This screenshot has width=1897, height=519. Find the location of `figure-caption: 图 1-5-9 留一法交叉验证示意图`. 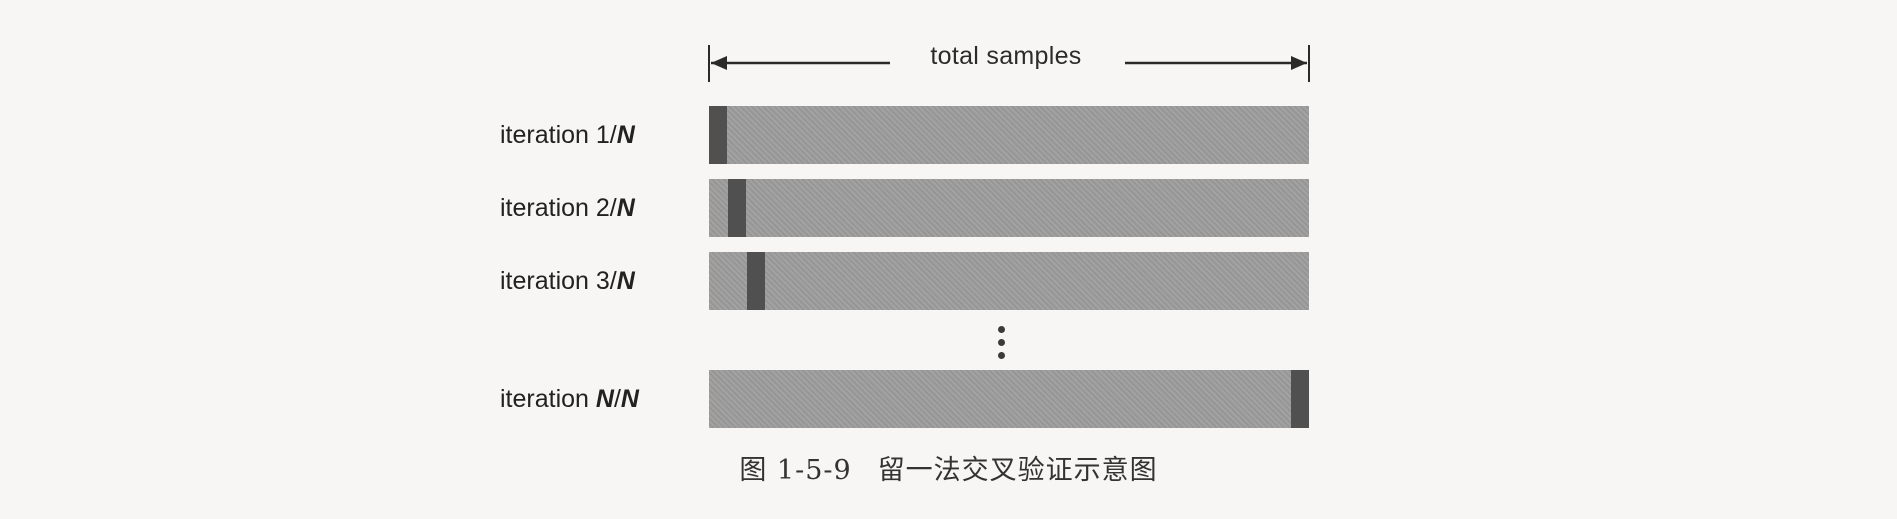

figure-caption: 图 1-5-9 留一法交叉验证示意图 is located at coordinates (948, 467).